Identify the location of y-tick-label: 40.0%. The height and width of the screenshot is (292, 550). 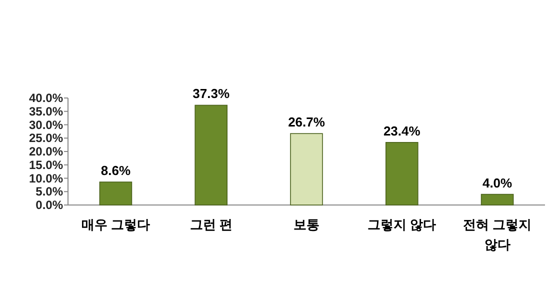
(46, 98).